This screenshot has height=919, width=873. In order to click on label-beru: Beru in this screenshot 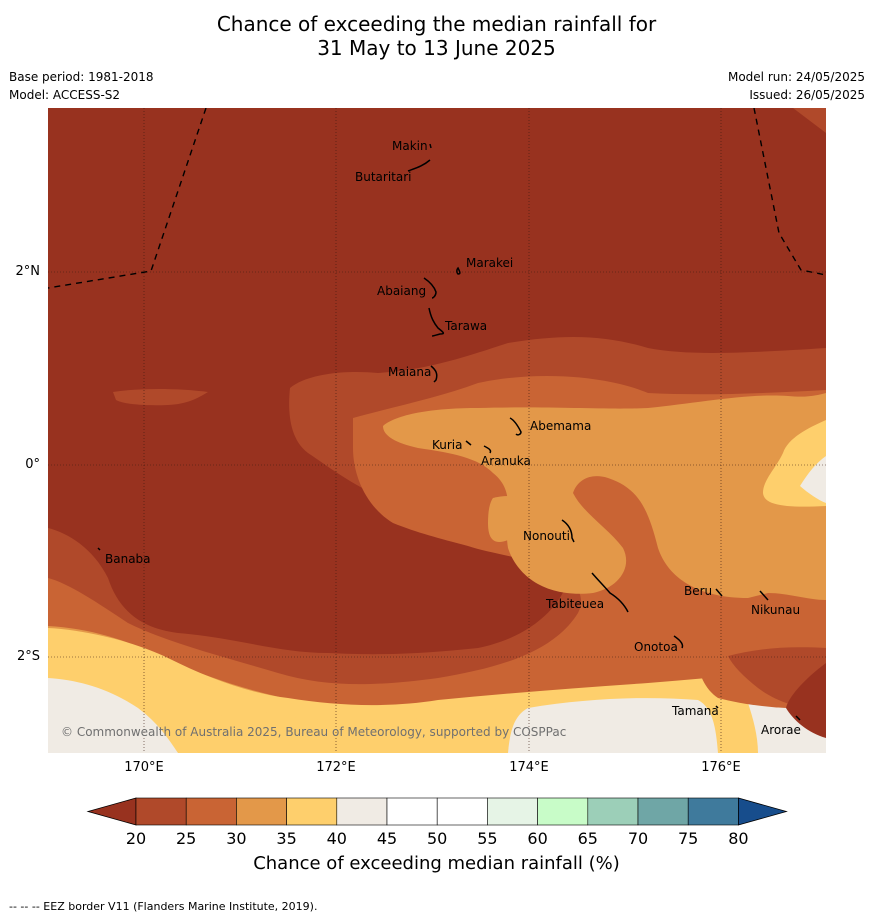, I will do `click(698, 591)`.